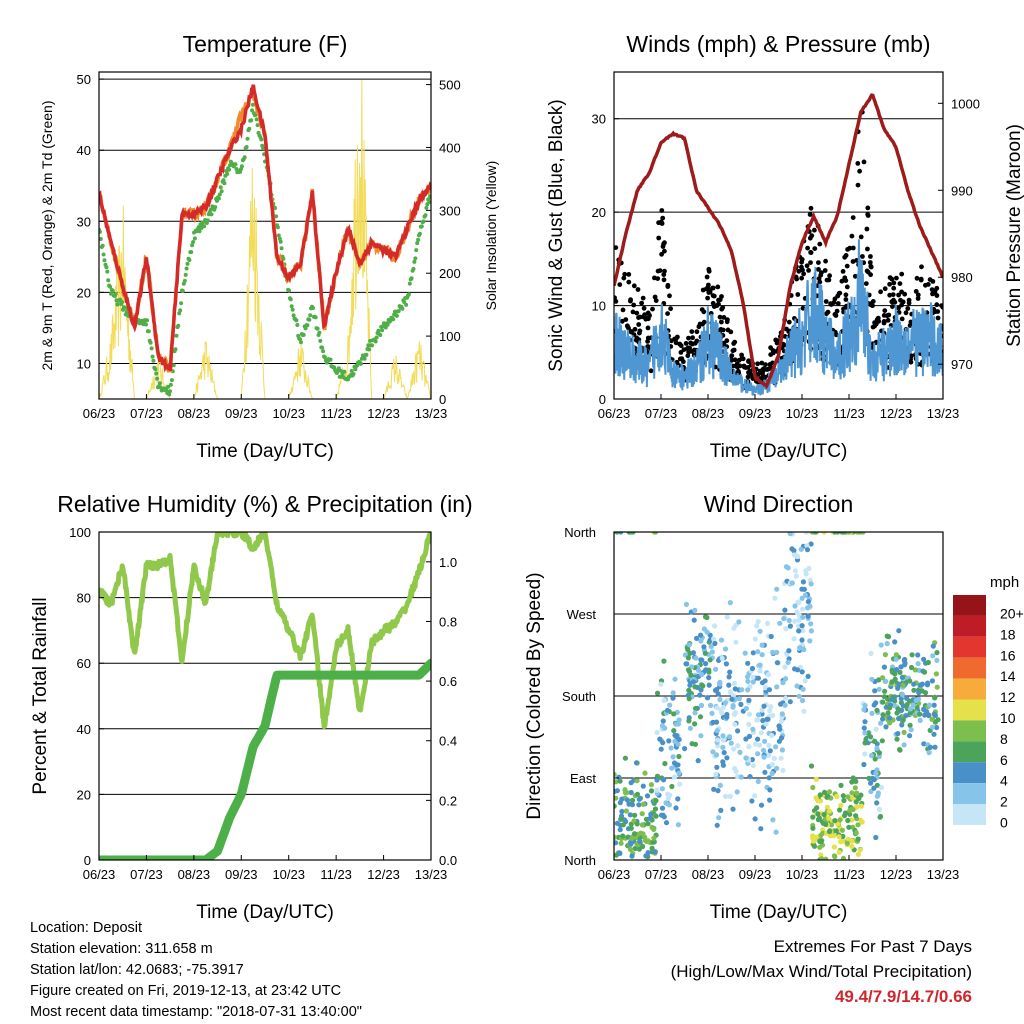 The height and width of the screenshot is (1024, 1024). Describe the element at coordinates (962, 364) in the screenshot. I see `y2-tick-label: 970` at that location.